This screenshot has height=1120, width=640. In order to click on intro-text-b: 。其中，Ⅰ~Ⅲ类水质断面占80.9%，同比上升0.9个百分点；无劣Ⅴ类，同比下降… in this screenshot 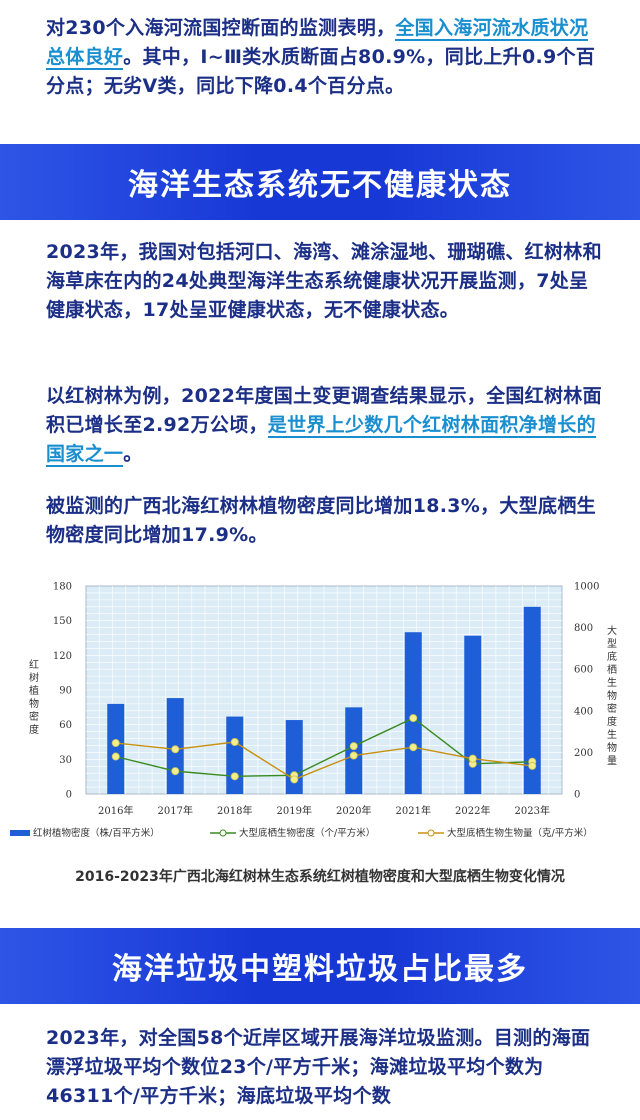, I will do `click(321, 71)`.